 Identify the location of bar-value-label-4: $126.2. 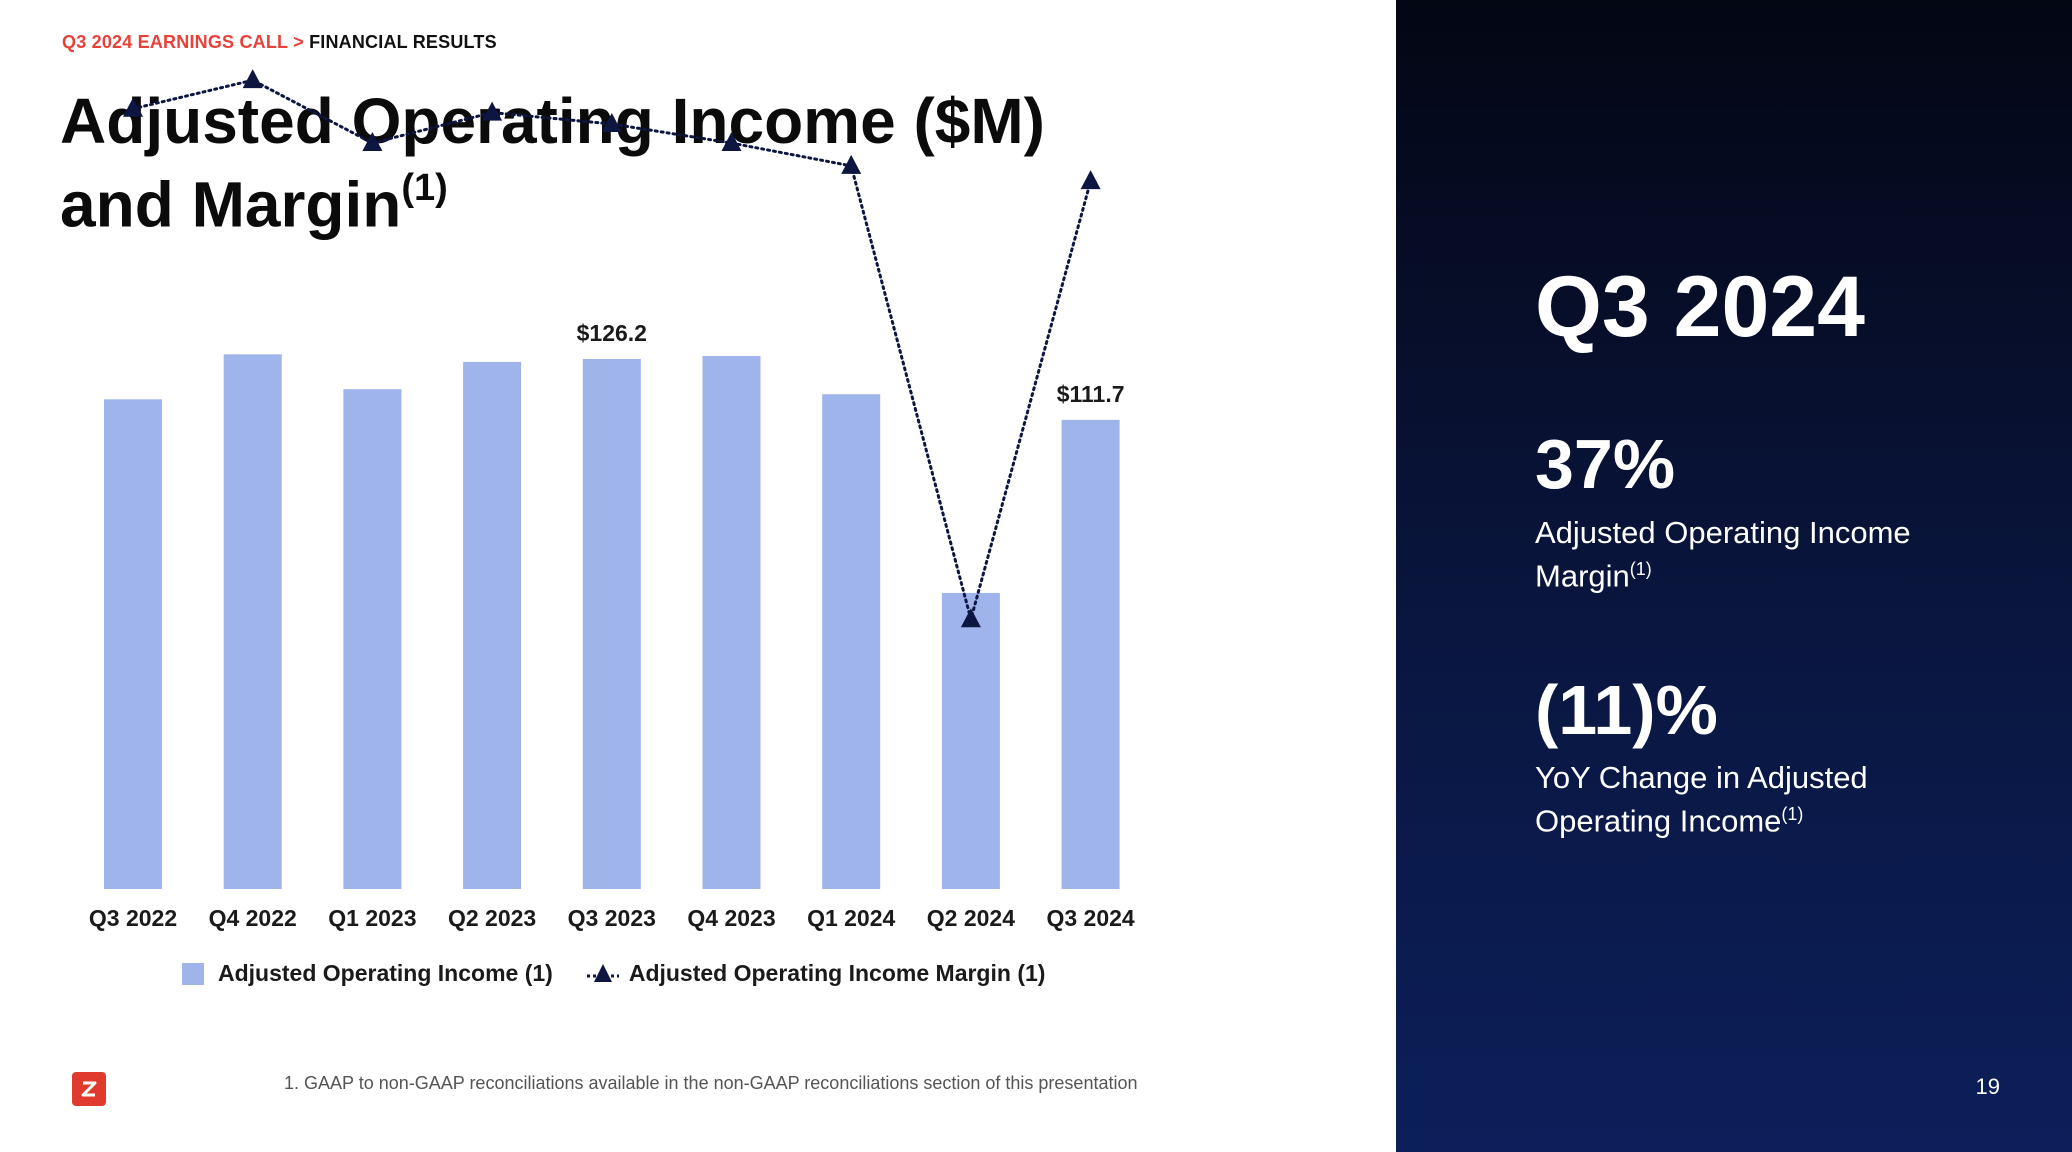
(612, 333).